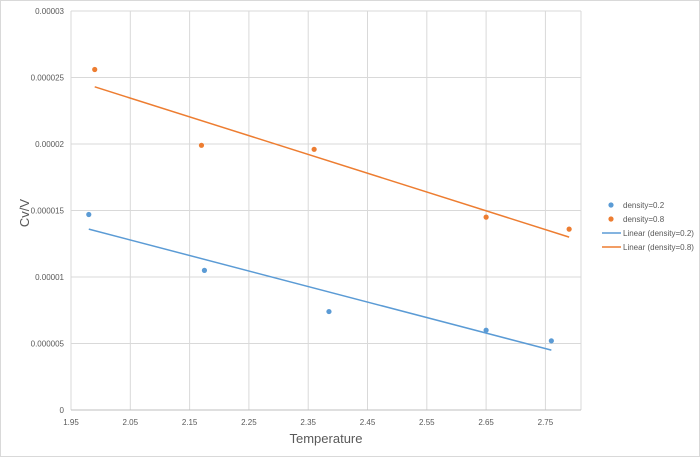 This screenshot has height=457, width=700. What do you see at coordinates (49, 277) in the screenshot?
I see `y-tick-label: 0.00001` at bounding box center [49, 277].